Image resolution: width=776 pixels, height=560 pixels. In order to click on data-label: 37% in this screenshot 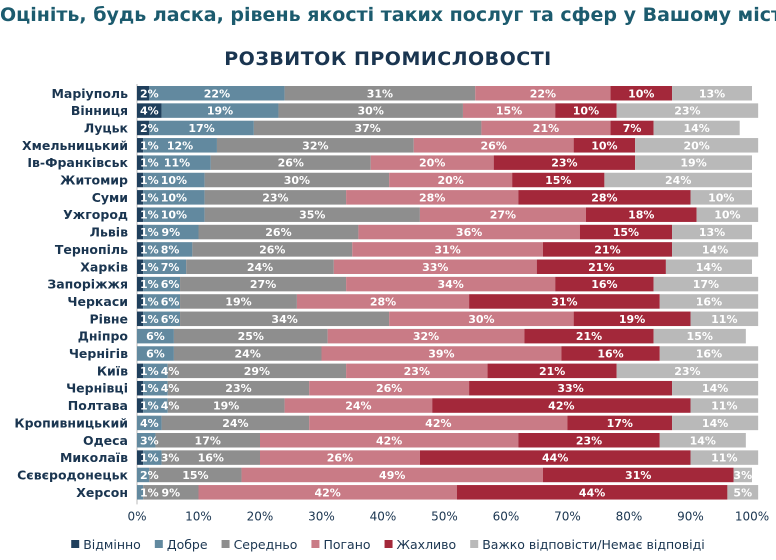, I will do `click(367, 128)`.